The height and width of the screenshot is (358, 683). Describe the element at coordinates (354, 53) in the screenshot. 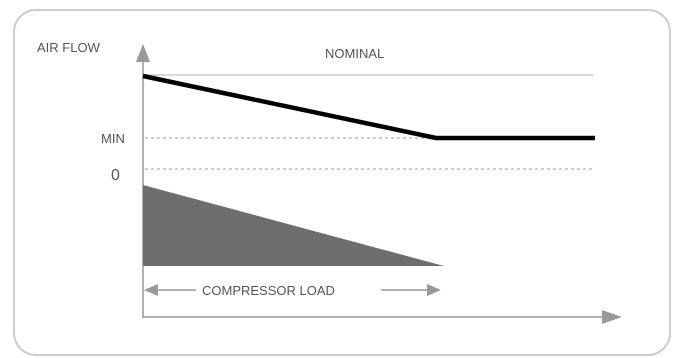

I see `nominal-label: NOMINAL` at that location.